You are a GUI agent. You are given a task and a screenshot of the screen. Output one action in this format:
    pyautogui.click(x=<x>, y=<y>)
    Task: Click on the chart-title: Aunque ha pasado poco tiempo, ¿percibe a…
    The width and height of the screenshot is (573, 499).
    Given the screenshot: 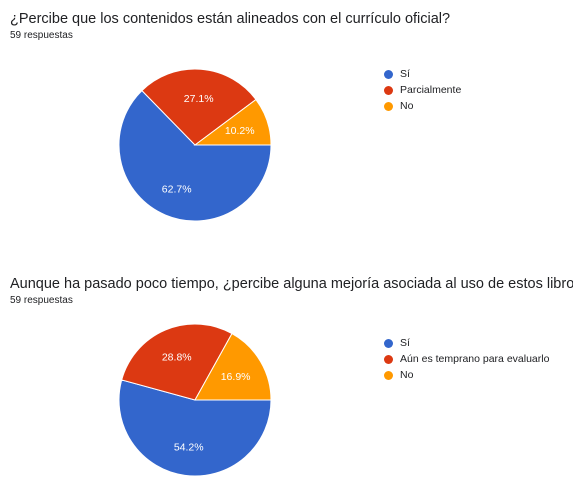 What is the action you would take?
    pyautogui.click(x=291, y=284)
    